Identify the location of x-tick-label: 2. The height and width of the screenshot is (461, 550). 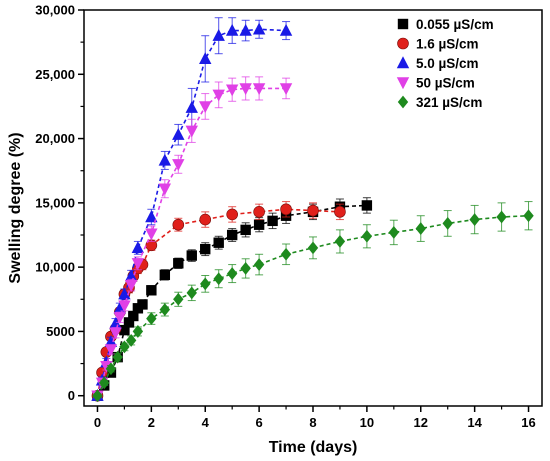
(151, 422).